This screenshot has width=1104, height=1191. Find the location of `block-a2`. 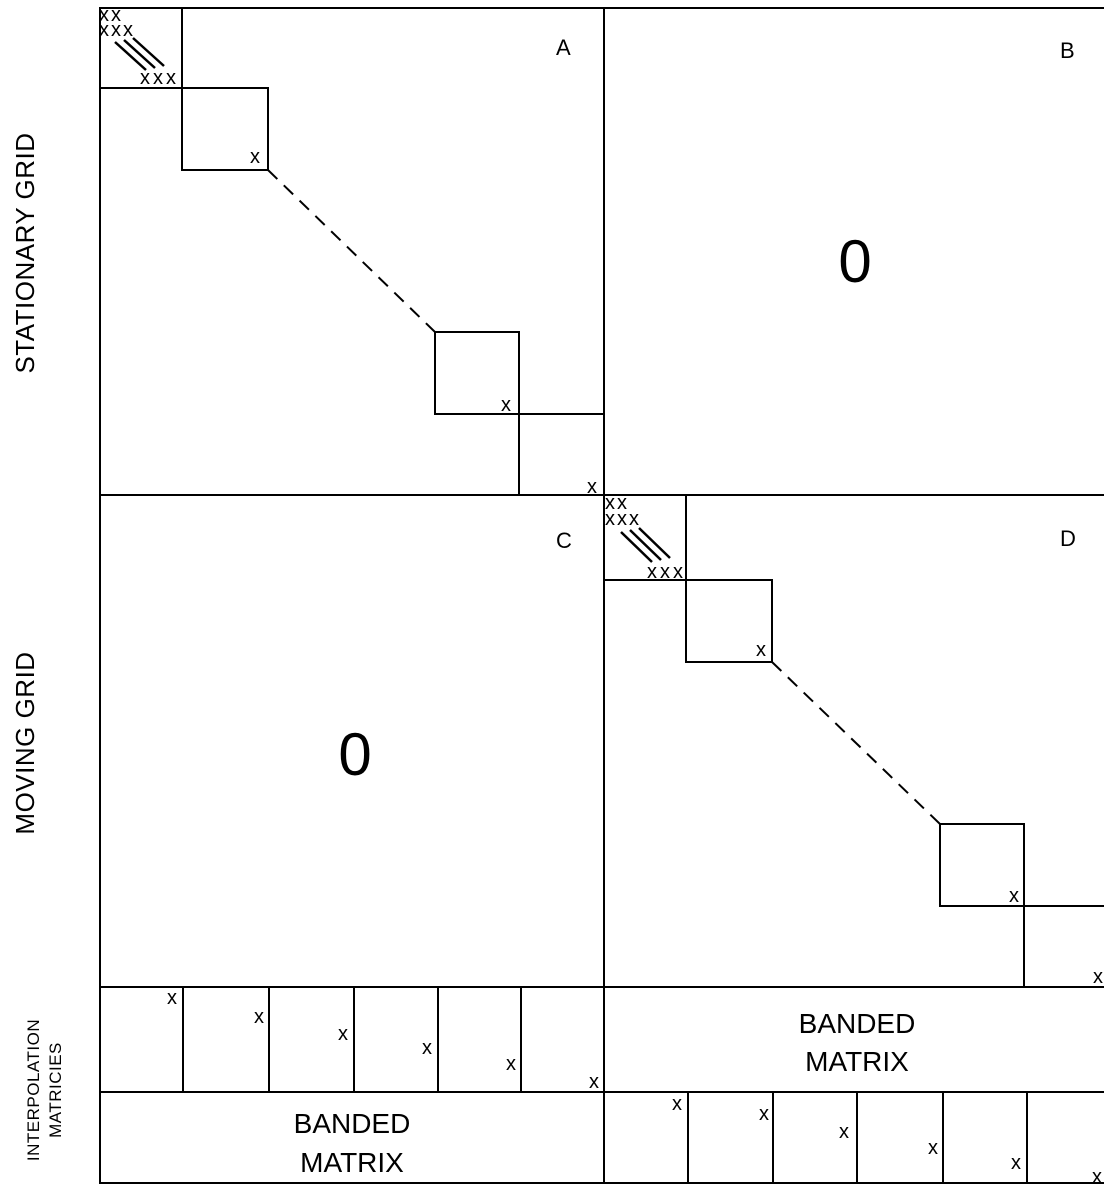

block-a2 is located at coordinates (225, 129).